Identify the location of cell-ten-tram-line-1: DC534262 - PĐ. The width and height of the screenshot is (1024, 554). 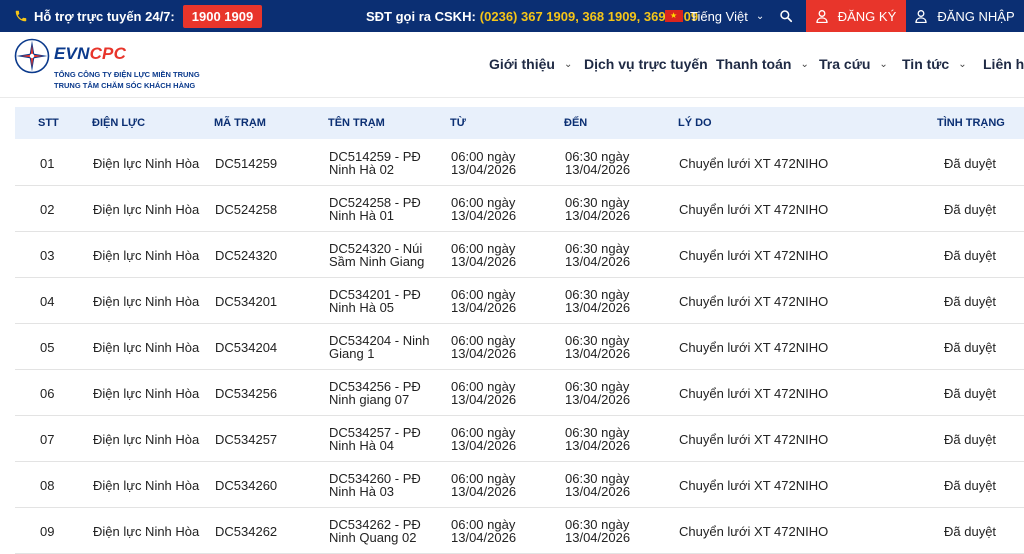
(375, 524).